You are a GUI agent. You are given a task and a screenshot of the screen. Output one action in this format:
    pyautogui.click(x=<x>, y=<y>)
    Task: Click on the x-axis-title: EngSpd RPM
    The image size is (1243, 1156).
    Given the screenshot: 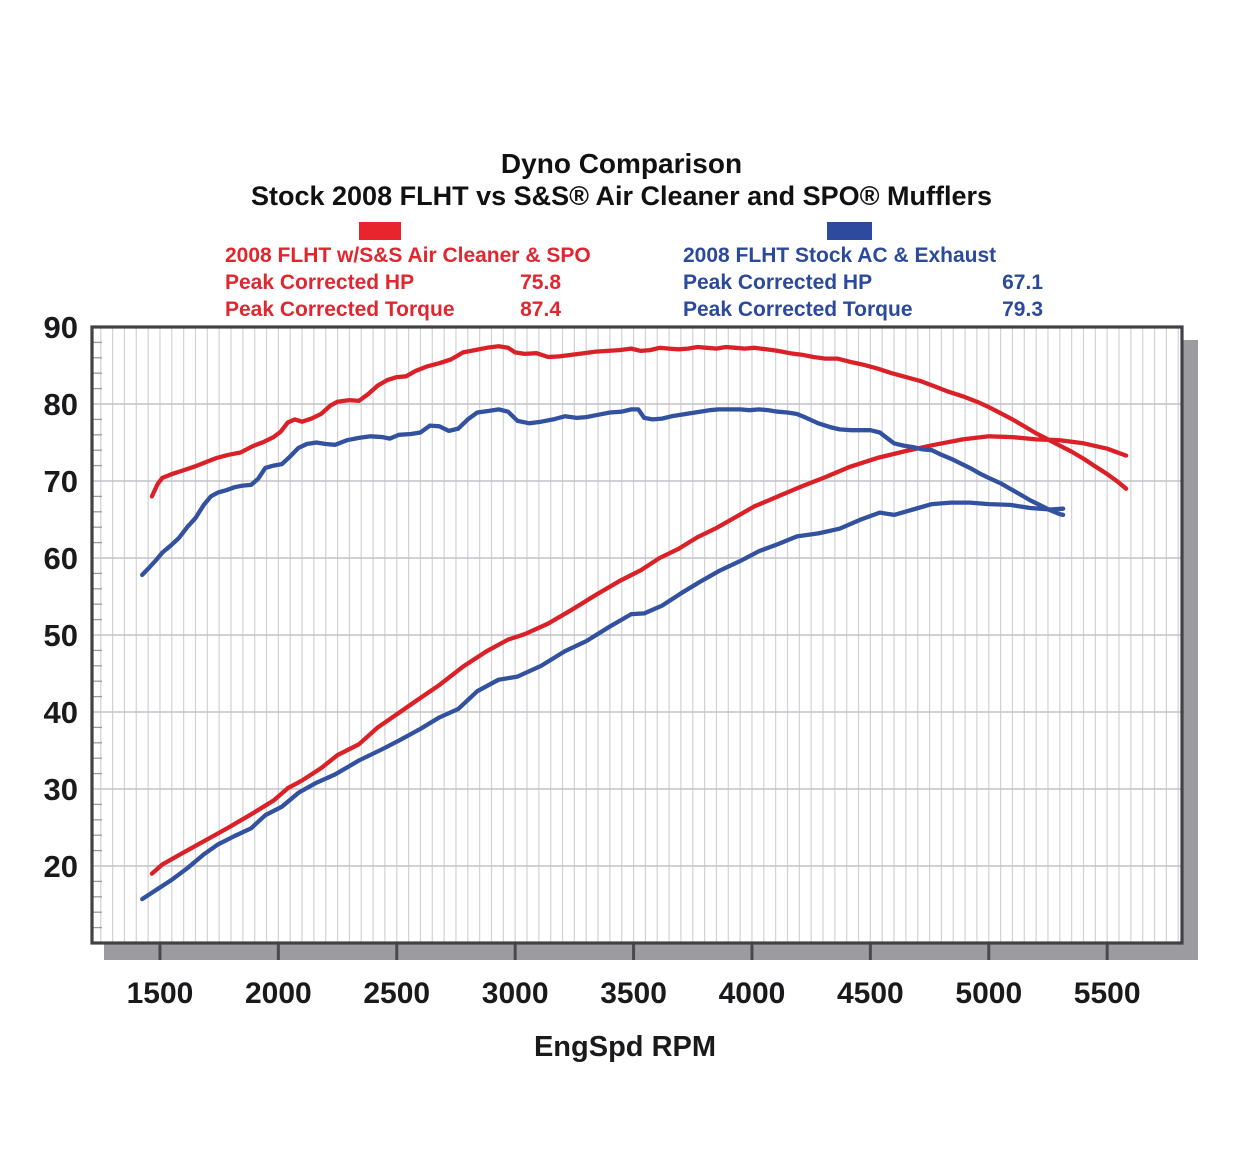 What is the action you would take?
    pyautogui.click(x=625, y=1047)
    